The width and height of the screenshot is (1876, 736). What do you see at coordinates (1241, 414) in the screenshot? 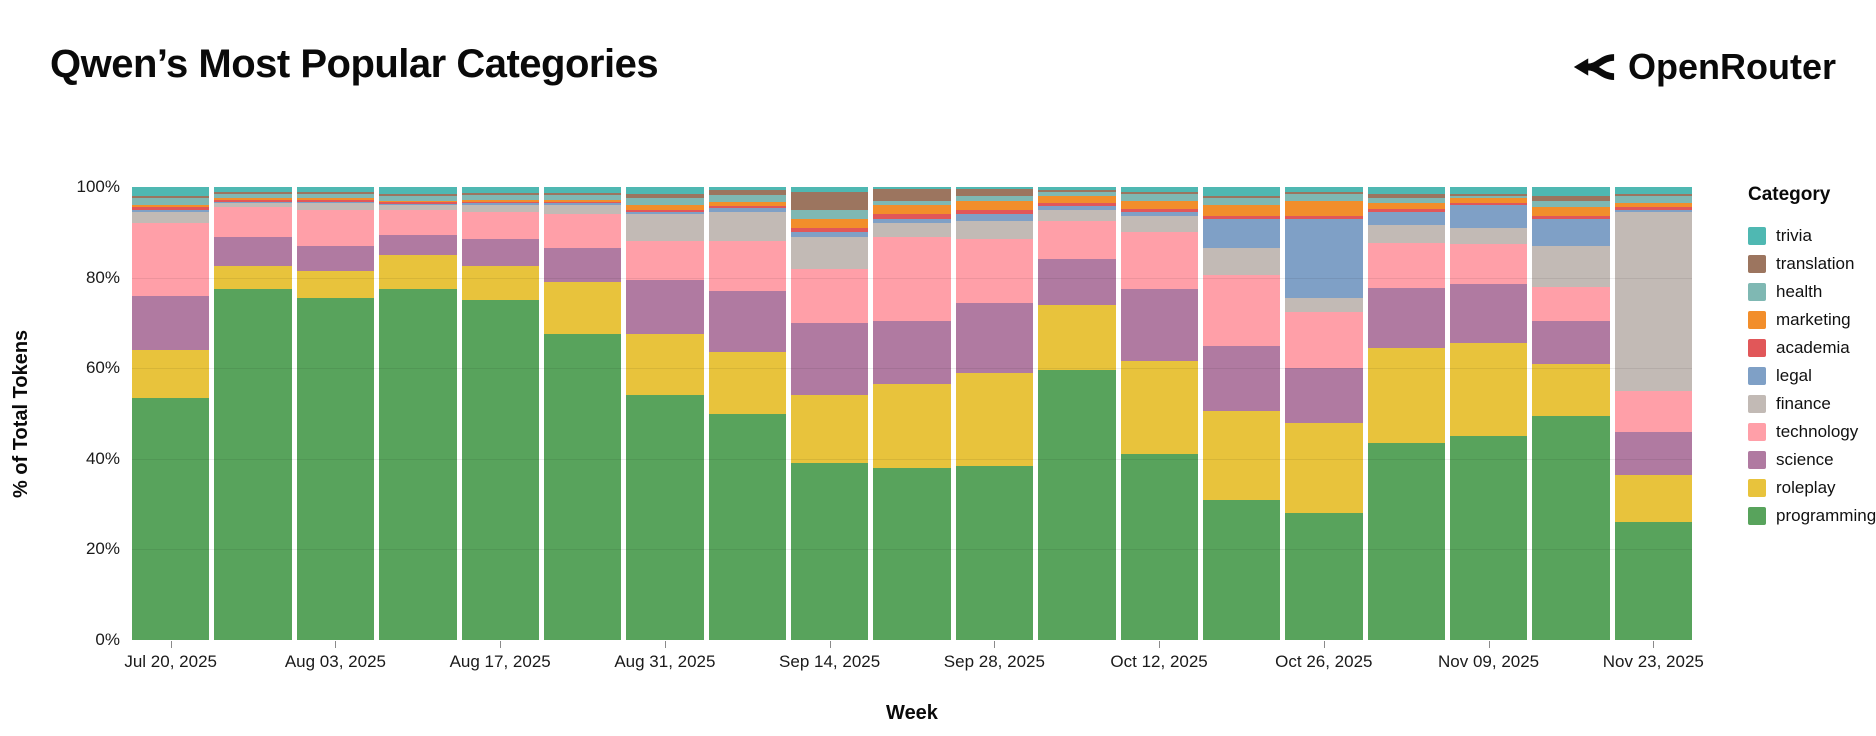
I see `bar-oct-19-2025` at bounding box center [1241, 414].